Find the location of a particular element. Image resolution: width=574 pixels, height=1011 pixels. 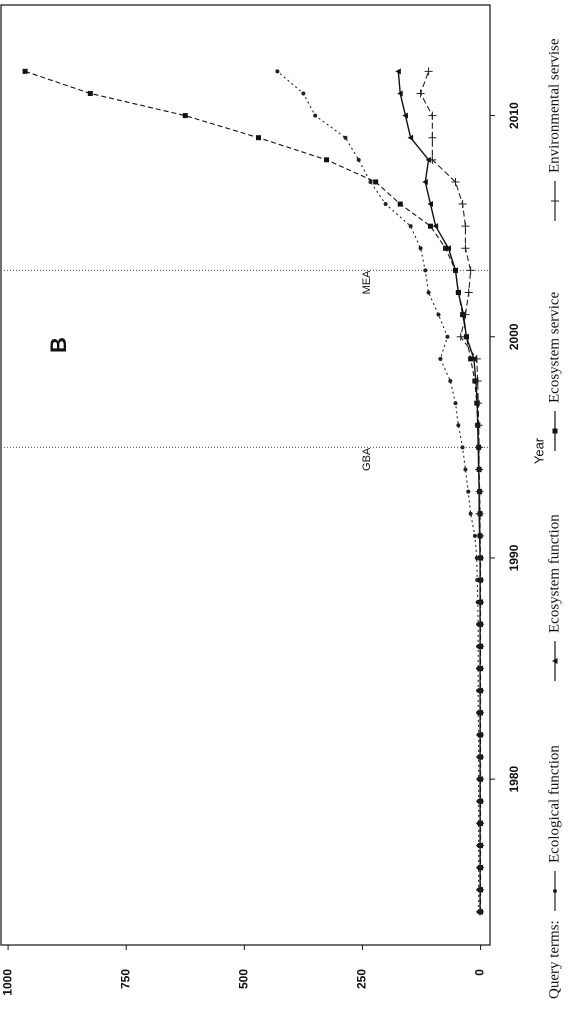

y-tick-label: 1000 is located at coordinates (7, 982).